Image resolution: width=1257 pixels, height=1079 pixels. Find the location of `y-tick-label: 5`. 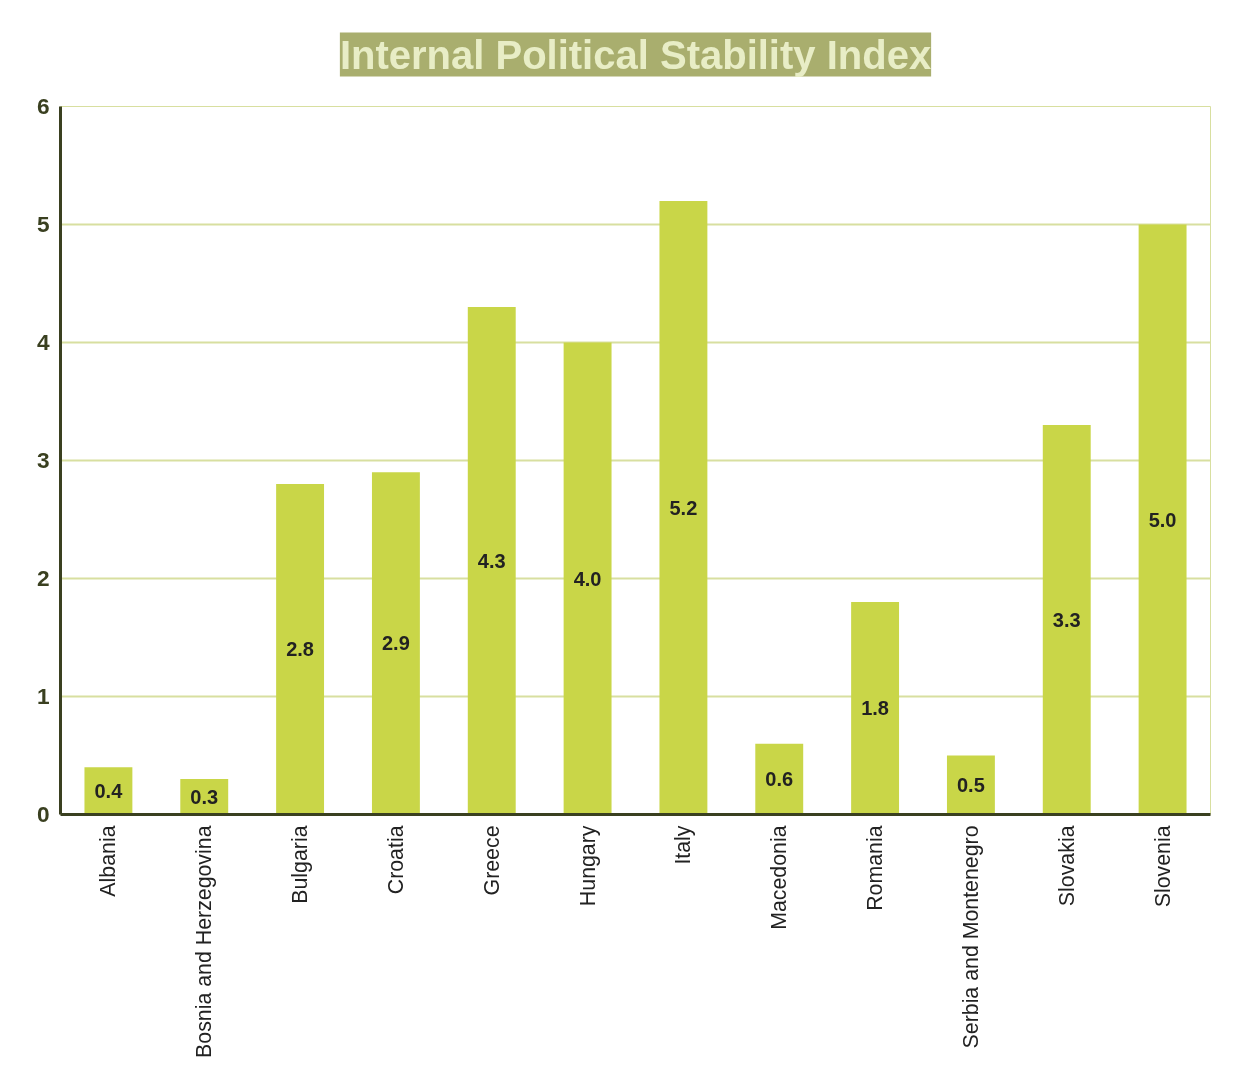

y-tick-label: 5 is located at coordinates (43, 224).